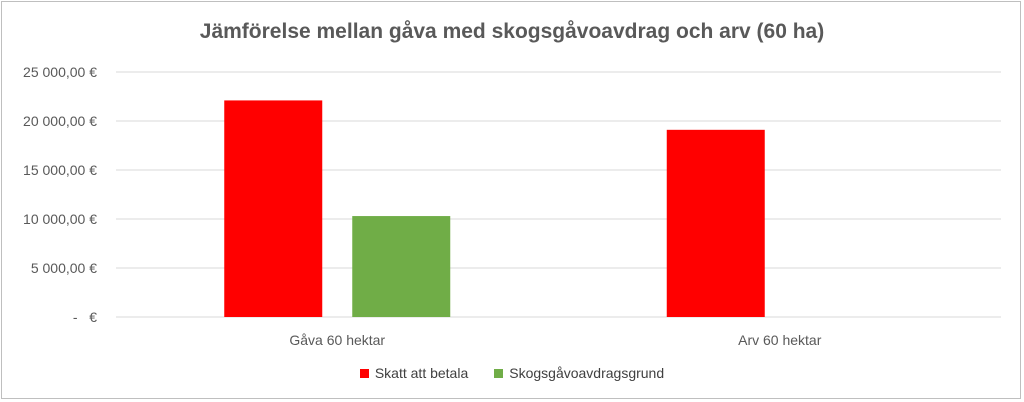  What do you see at coordinates (780, 340) in the screenshot?
I see `x-tick-label: Arv 60 hektar` at bounding box center [780, 340].